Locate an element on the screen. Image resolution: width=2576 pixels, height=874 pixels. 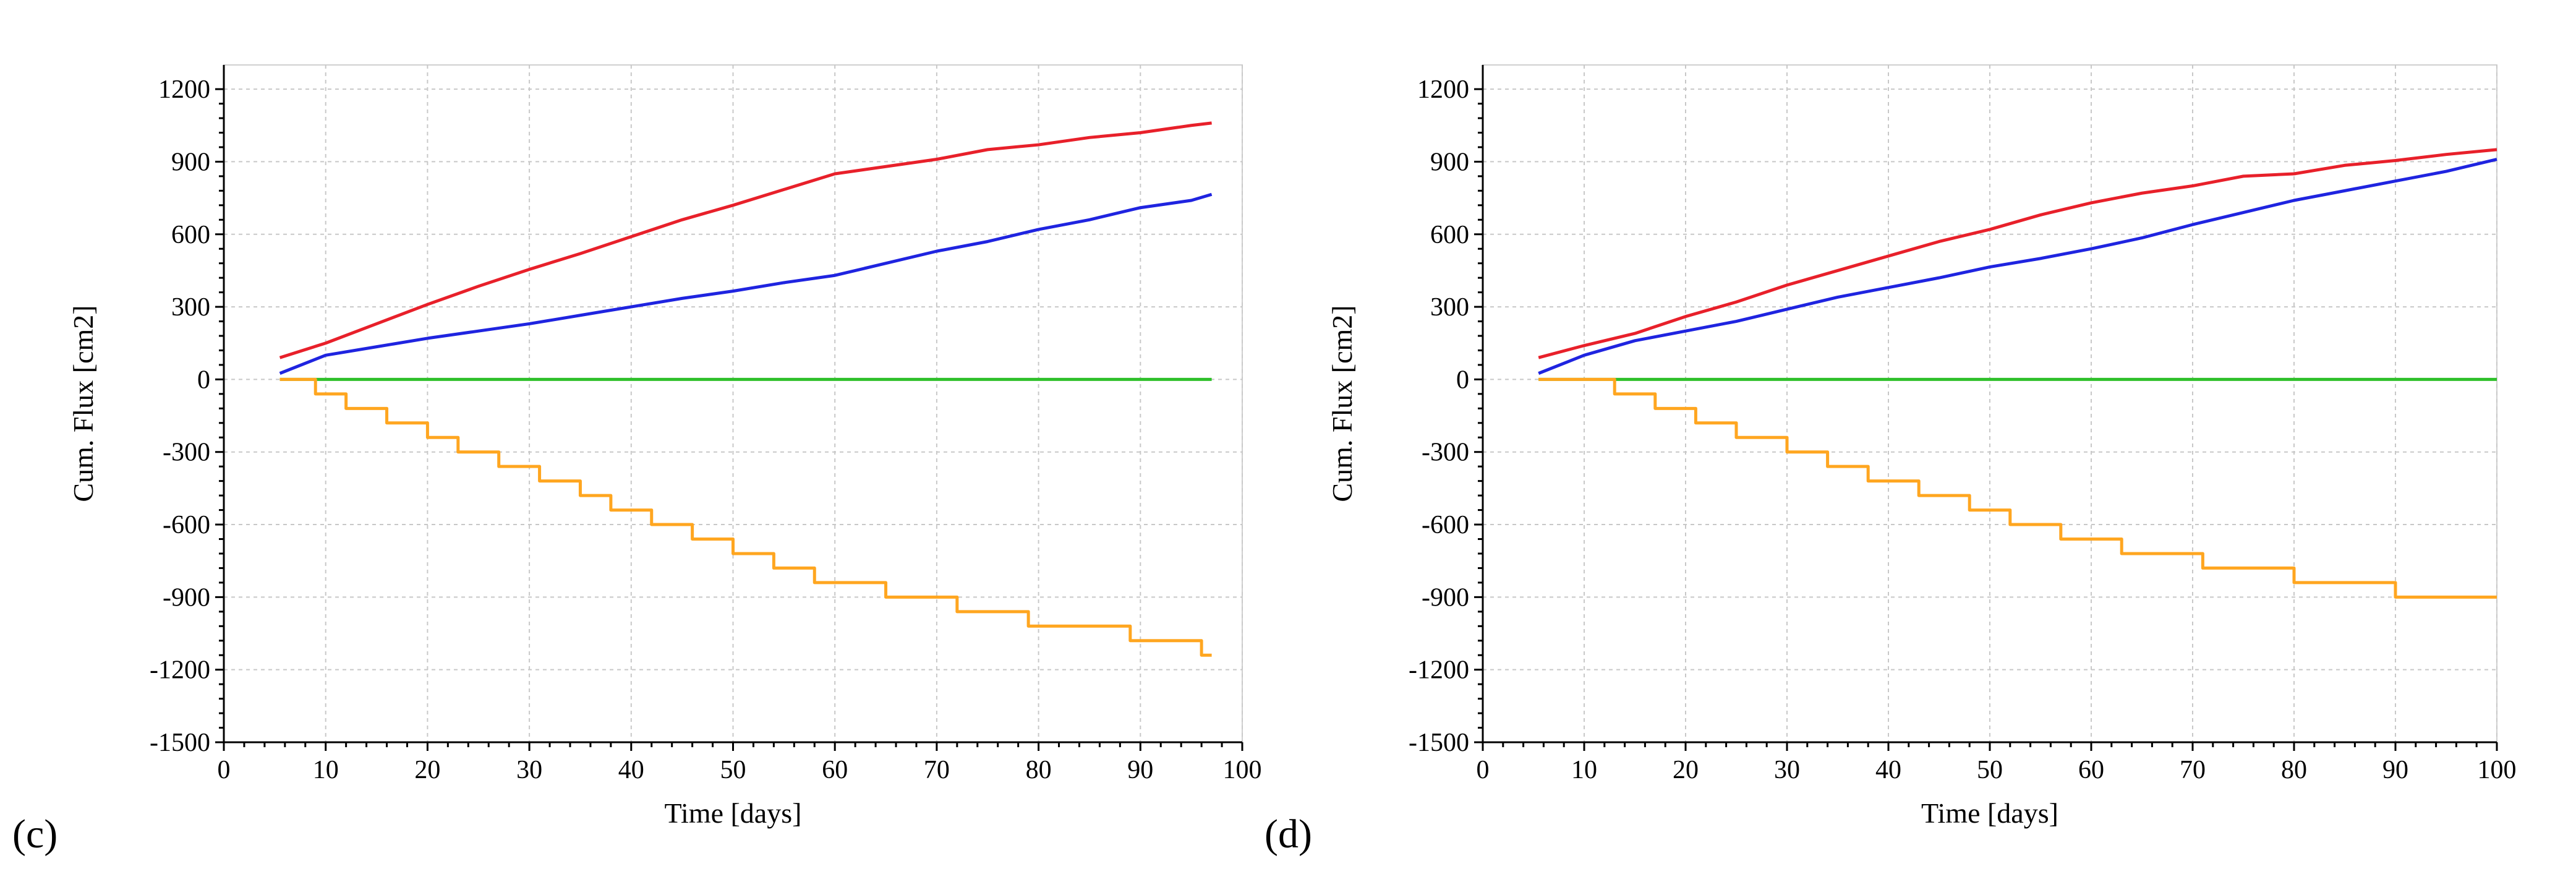
panel-label: (c) is located at coordinates (35, 835).